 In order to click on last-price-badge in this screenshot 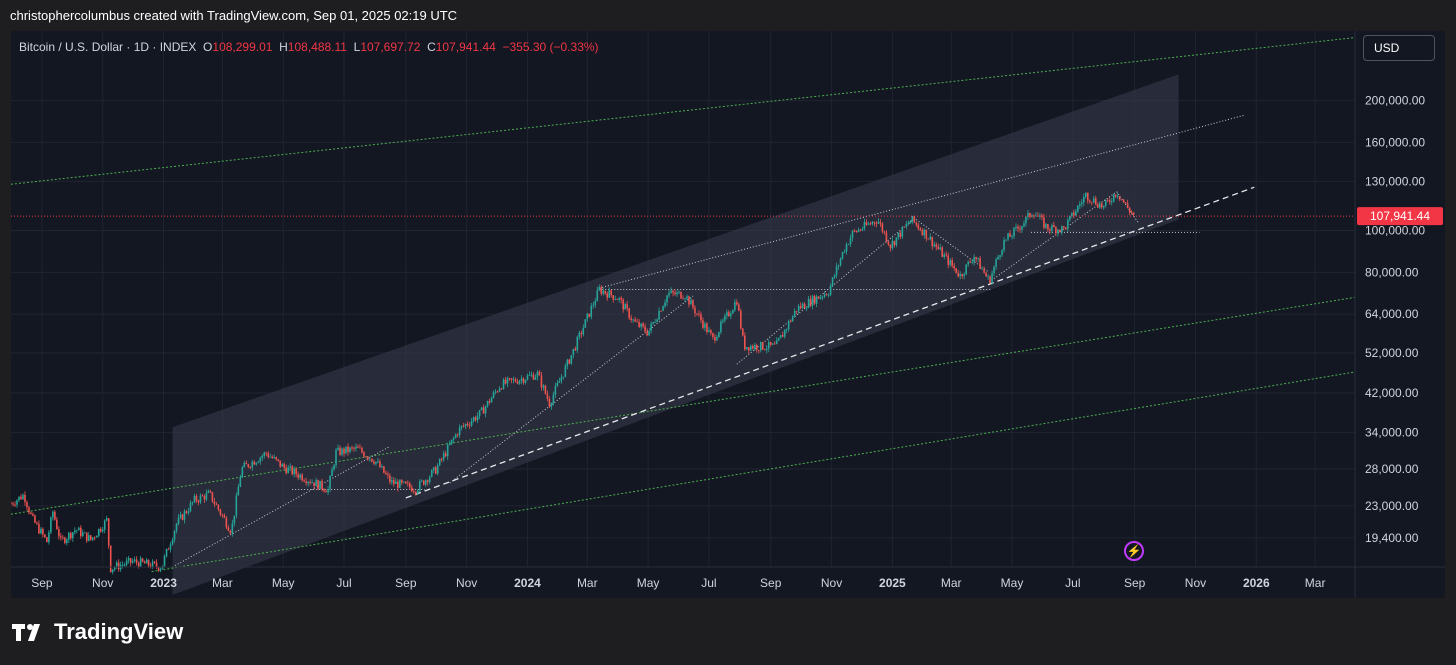, I will do `click(1400, 216)`.